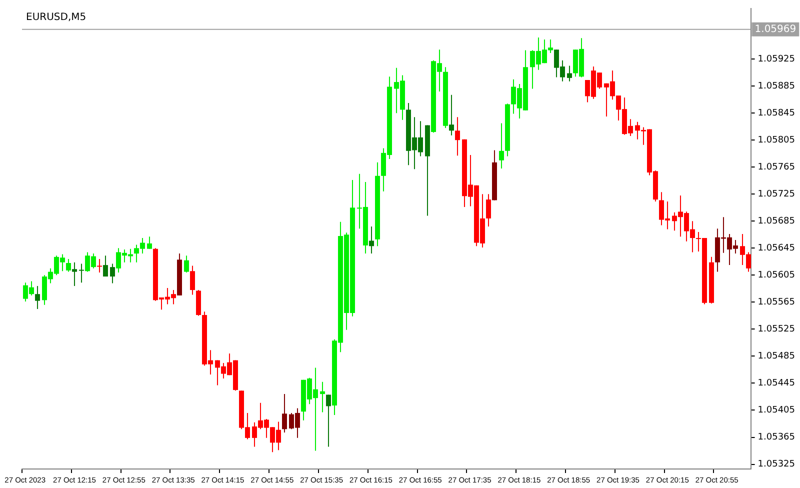 The width and height of the screenshot is (800, 488). What do you see at coordinates (776, 303) in the screenshot?
I see `y-tick-label: 1.05565` at bounding box center [776, 303].